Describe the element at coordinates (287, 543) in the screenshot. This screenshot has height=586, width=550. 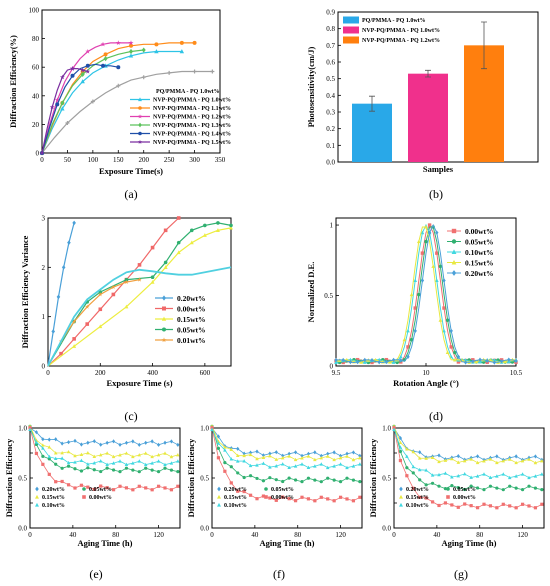
I see `x-axis-label: Aging Time (h)` at that location.